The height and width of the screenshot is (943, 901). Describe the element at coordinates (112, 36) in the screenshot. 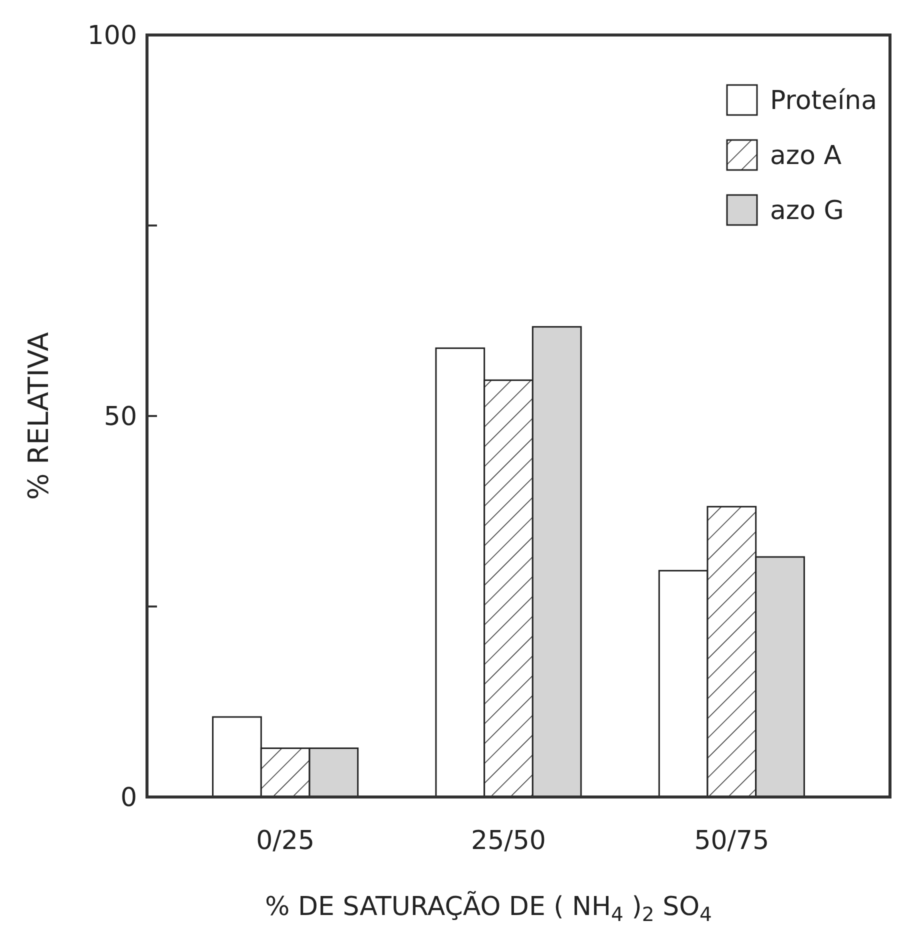

I see `y-tick-label: 100` at that location.